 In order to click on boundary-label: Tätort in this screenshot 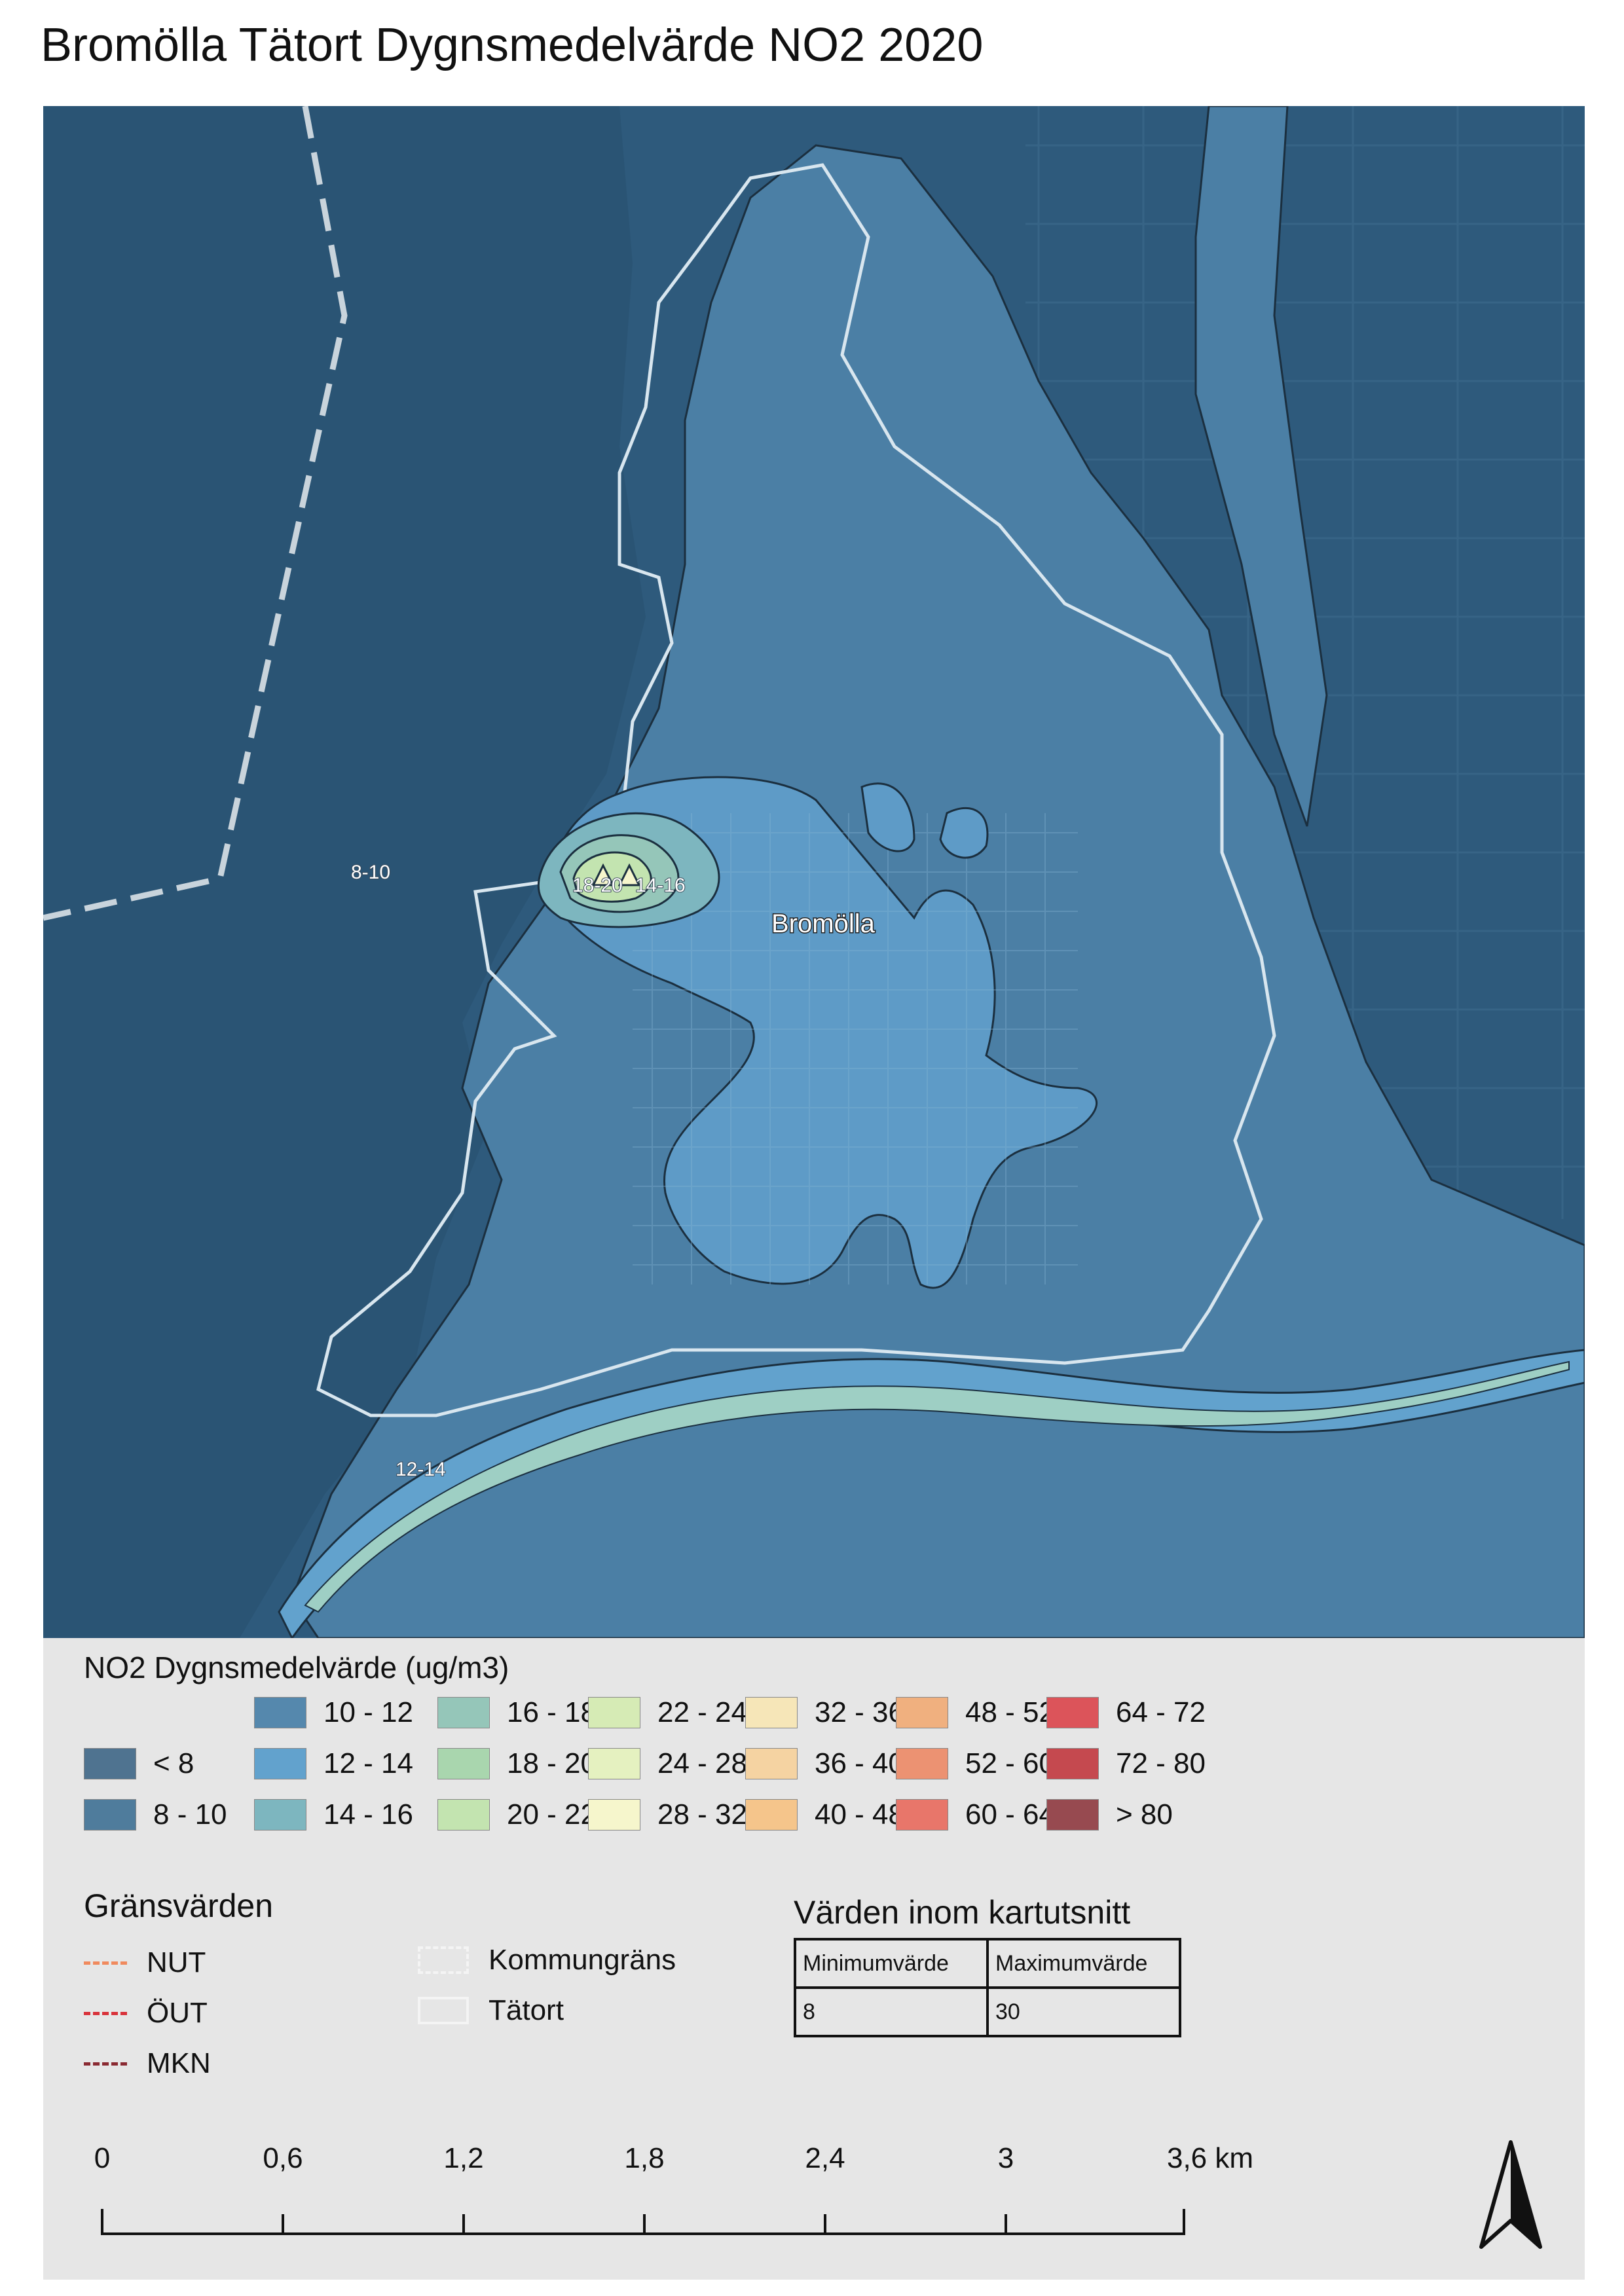, I will do `click(526, 2010)`.